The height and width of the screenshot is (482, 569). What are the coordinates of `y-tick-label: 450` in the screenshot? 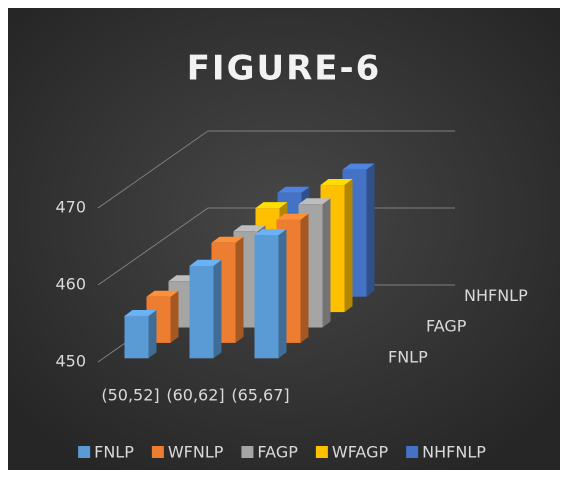 It's located at (70, 361).